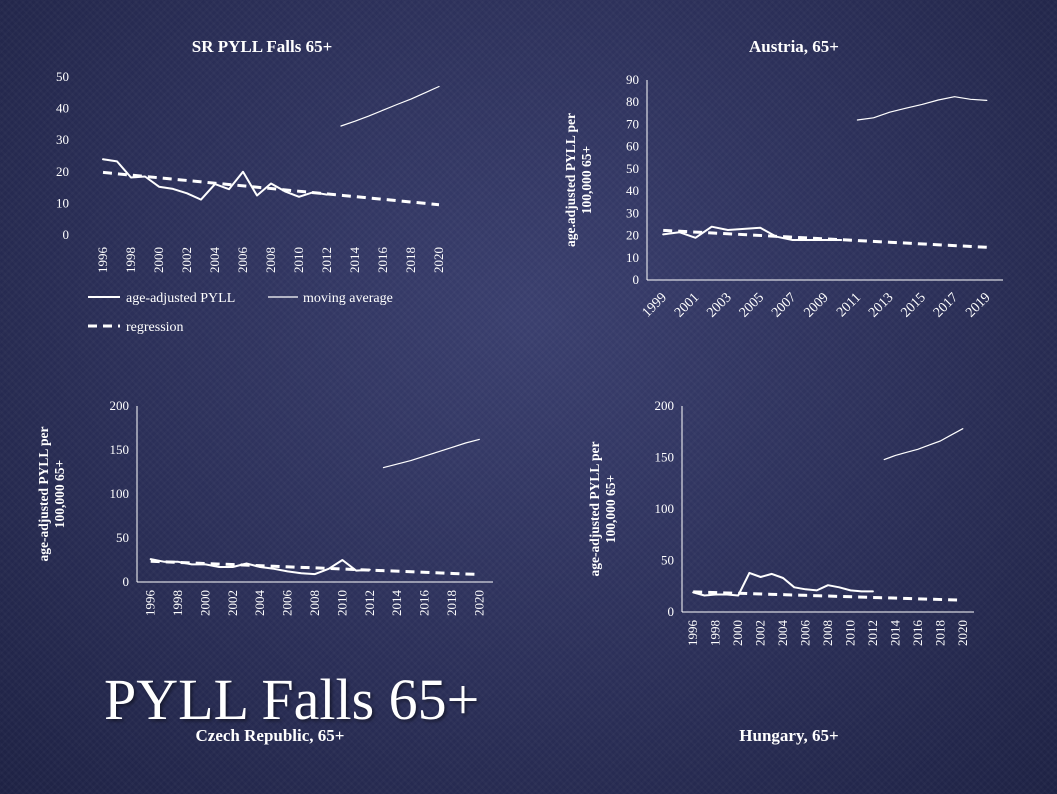  I want to click on legend-label: age-adjusted PYLL, so click(180, 298).